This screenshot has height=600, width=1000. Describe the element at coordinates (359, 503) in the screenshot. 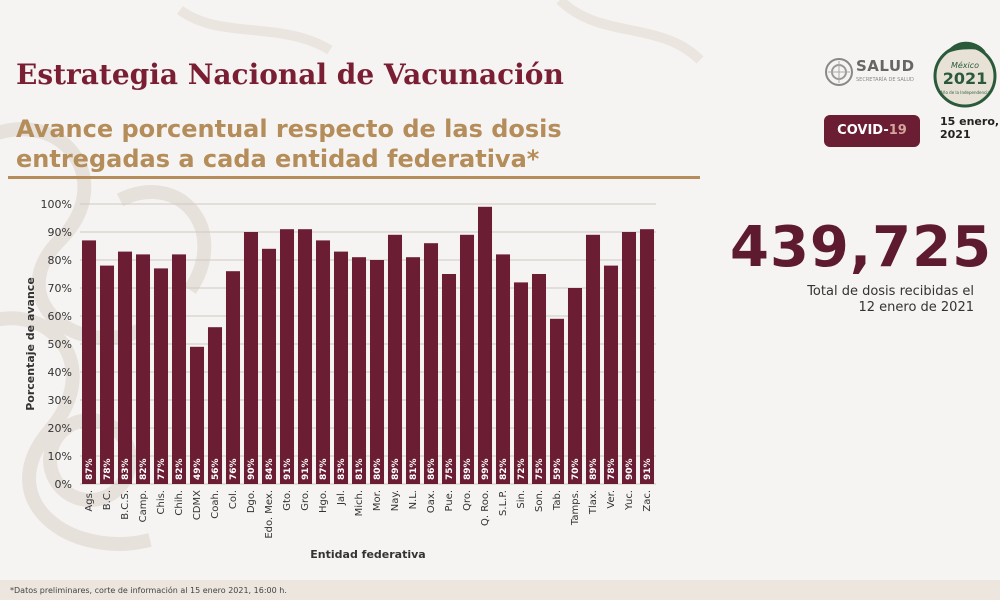

I see `x-tick-label: Mich.` at that location.